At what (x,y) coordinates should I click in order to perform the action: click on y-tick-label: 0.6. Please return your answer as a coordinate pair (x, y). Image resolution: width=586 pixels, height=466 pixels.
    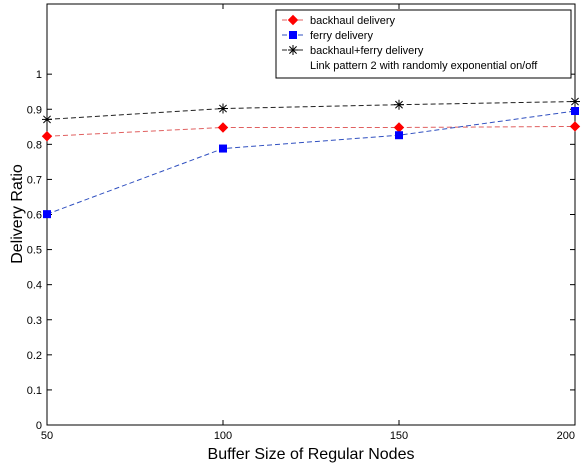
    Looking at the image, I should click on (34, 216).